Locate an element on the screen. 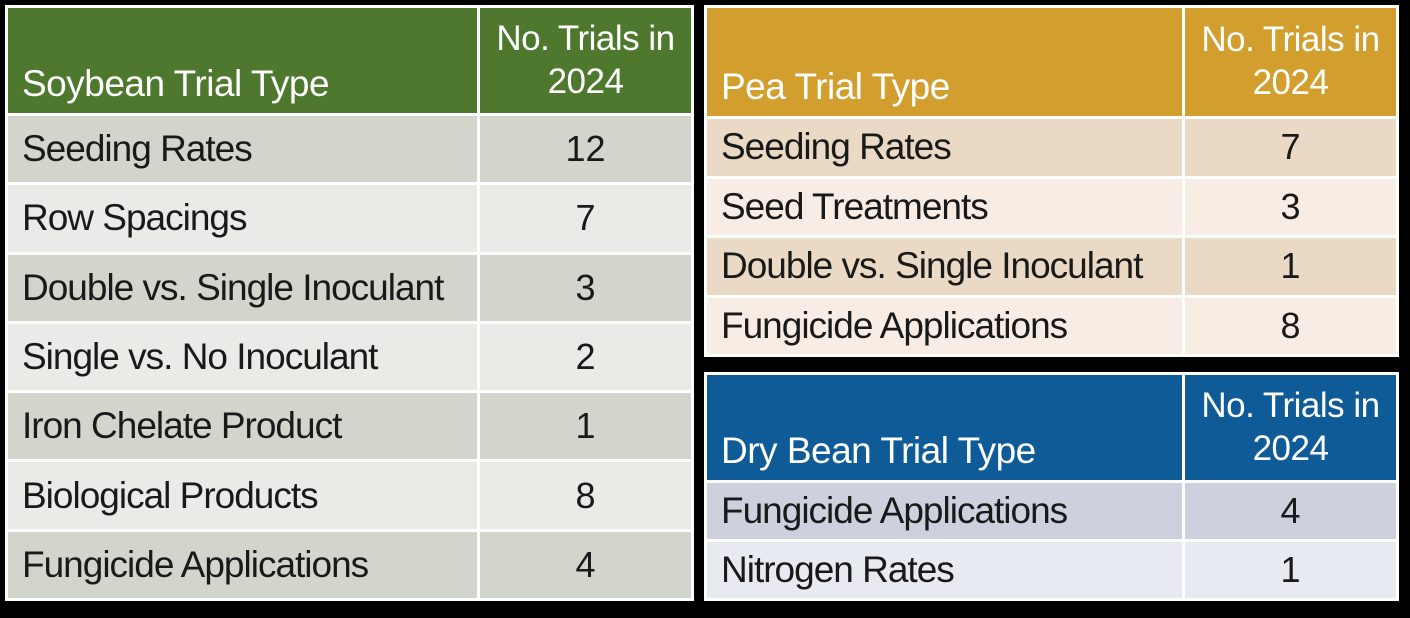  table-row: Double vs. Single Inoculant 3 is located at coordinates (349, 287).